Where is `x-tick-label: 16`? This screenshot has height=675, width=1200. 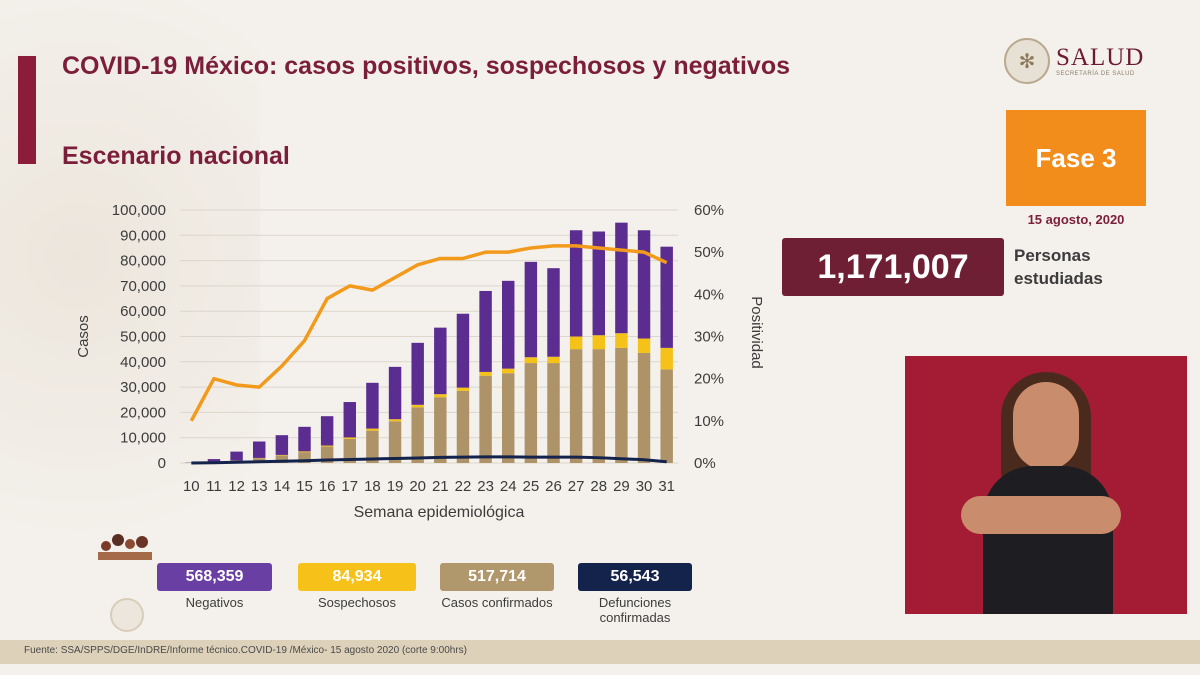
x-tick-label: 16 is located at coordinates (327, 486).